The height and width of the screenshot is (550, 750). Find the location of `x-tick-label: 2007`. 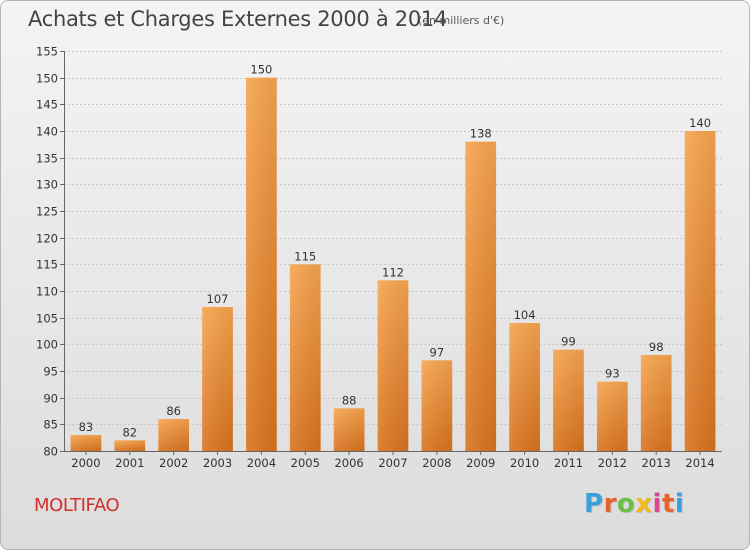

x-tick-label: 2007 is located at coordinates (392, 463).